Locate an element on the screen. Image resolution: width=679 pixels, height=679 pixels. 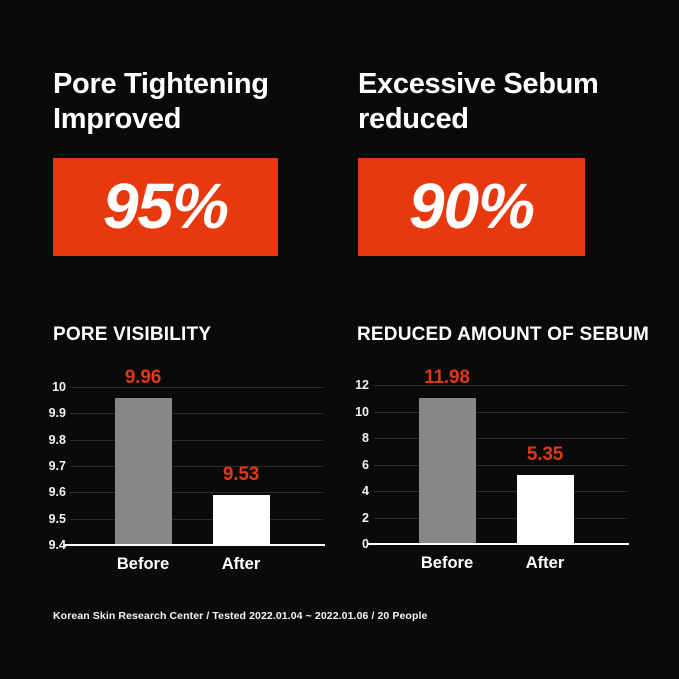
bar-value-label: 5.35 is located at coordinates (545, 454).